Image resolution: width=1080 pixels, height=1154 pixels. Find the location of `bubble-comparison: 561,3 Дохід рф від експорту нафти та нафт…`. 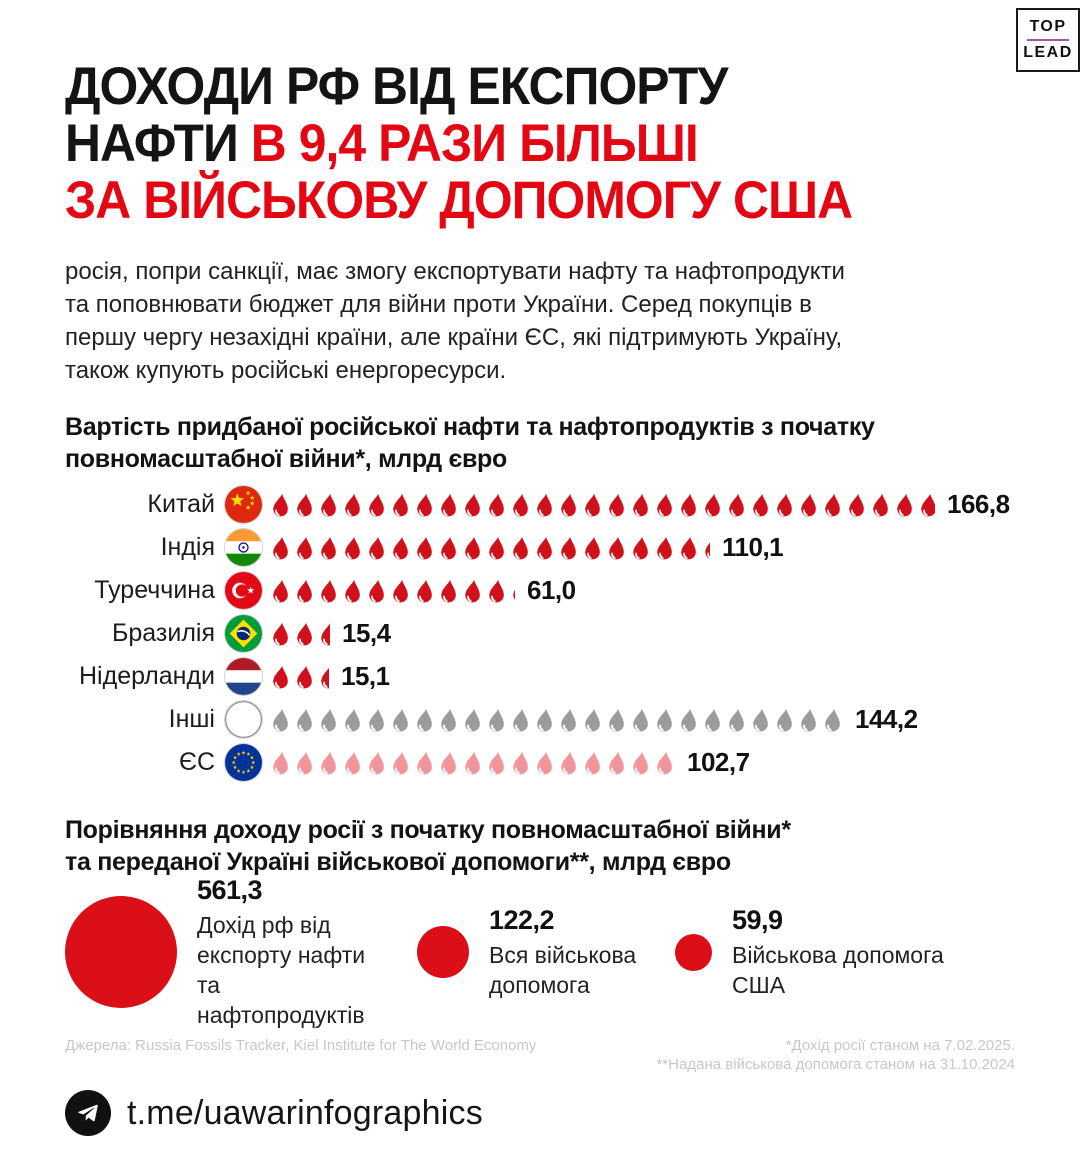

bubble-comparison: 561,3 Дохід рф від експорту нафти та нафт… is located at coordinates (540, 951).